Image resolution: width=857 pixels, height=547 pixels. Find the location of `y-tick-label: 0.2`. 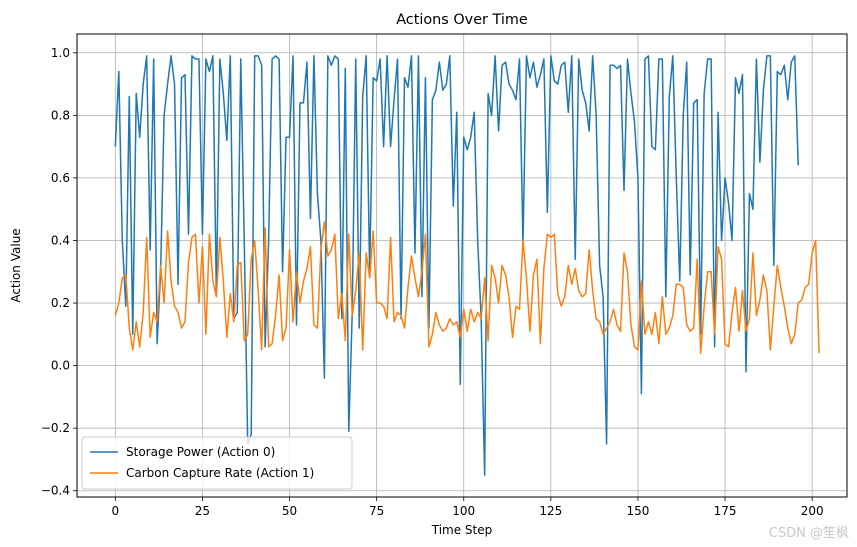

y-tick-label: 0.2 is located at coordinates (60, 303).